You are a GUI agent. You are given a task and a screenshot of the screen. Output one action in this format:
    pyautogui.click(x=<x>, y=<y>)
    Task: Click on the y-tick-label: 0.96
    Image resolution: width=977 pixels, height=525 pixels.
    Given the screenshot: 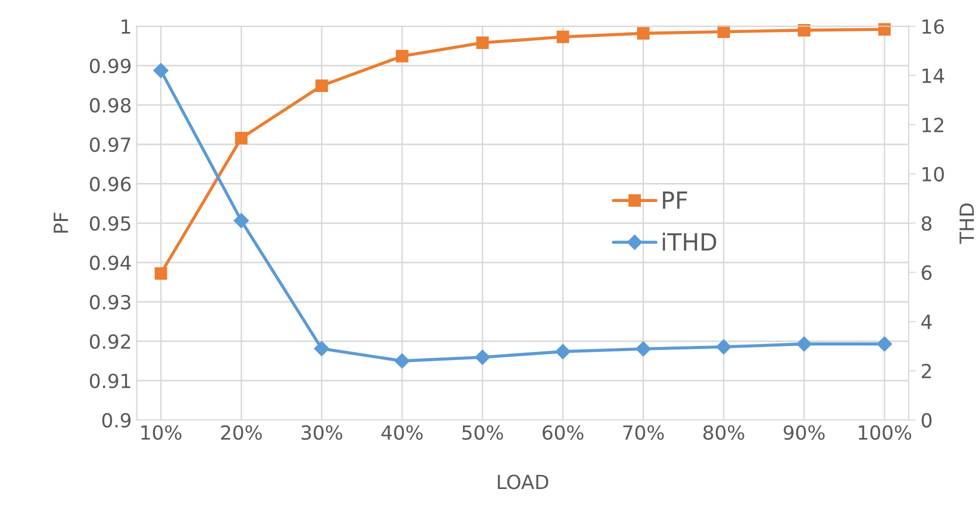 What is the action you would take?
    pyautogui.click(x=110, y=184)
    